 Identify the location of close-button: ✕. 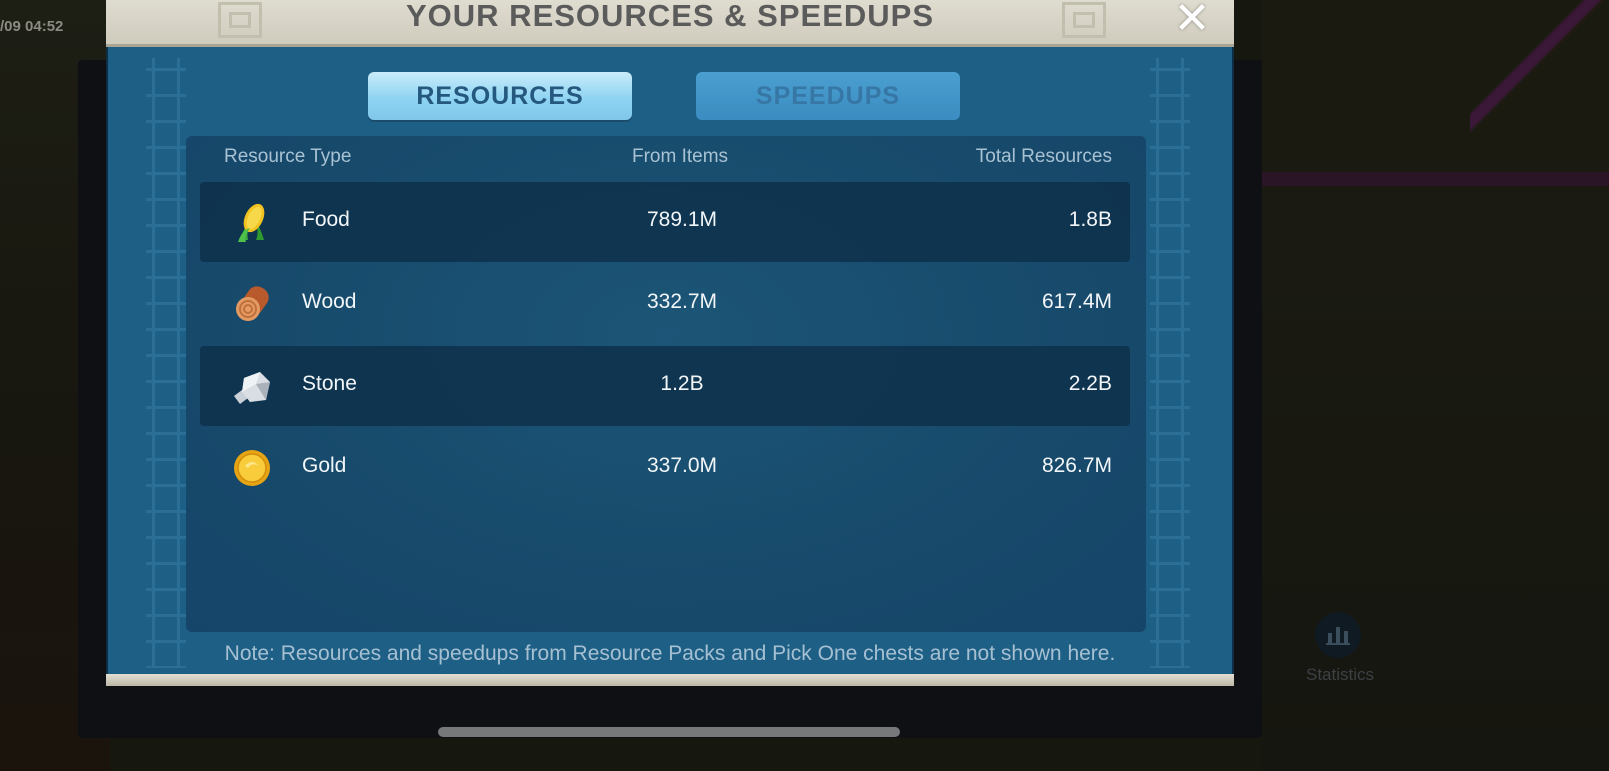
(1192, 21).